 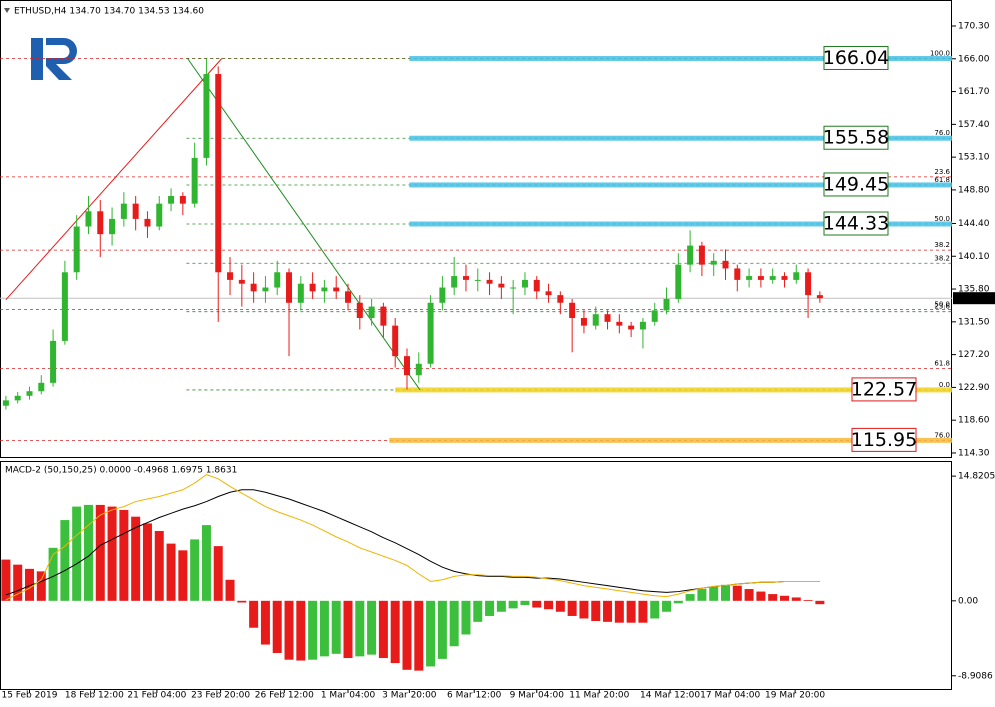 What do you see at coordinates (944, 385) in the screenshot?
I see `fib-label: 0.0` at bounding box center [944, 385].